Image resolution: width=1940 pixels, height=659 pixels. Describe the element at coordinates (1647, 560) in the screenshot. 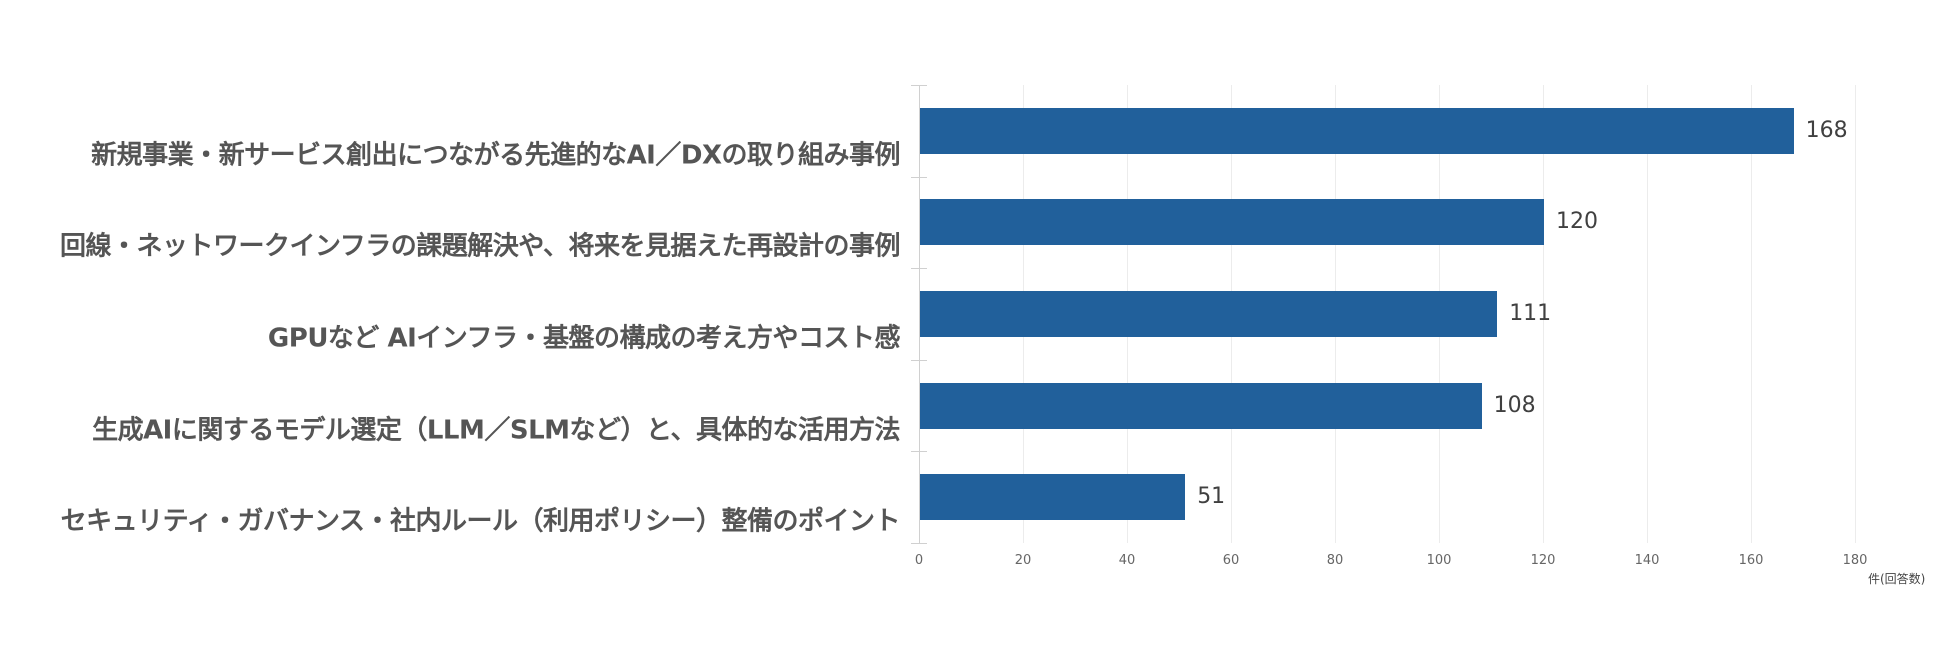

I see `x-tick-label: 140` at that location.